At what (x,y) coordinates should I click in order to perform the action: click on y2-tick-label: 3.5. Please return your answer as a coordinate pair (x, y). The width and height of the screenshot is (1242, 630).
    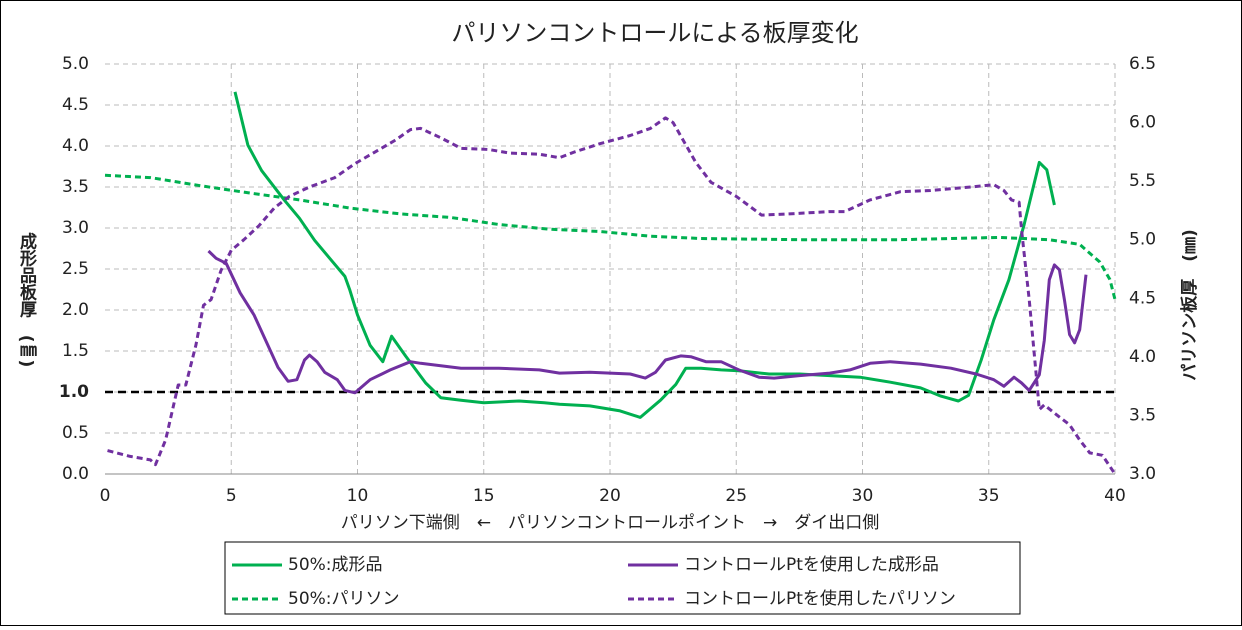
    Looking at the image, I should click on (1142, 415).